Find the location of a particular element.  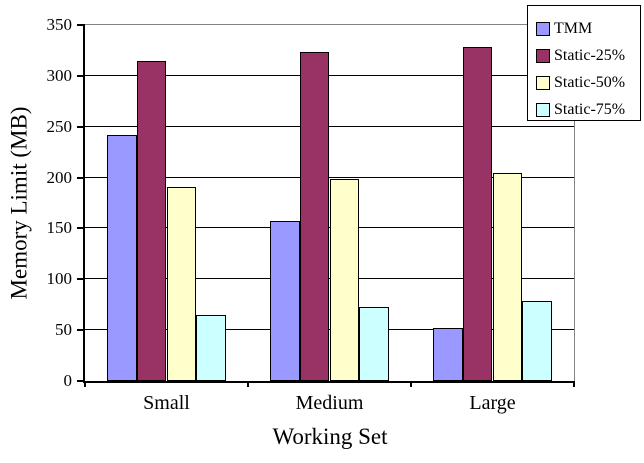

y-tick-label-250: 250 is located at coordinates (59, 126).